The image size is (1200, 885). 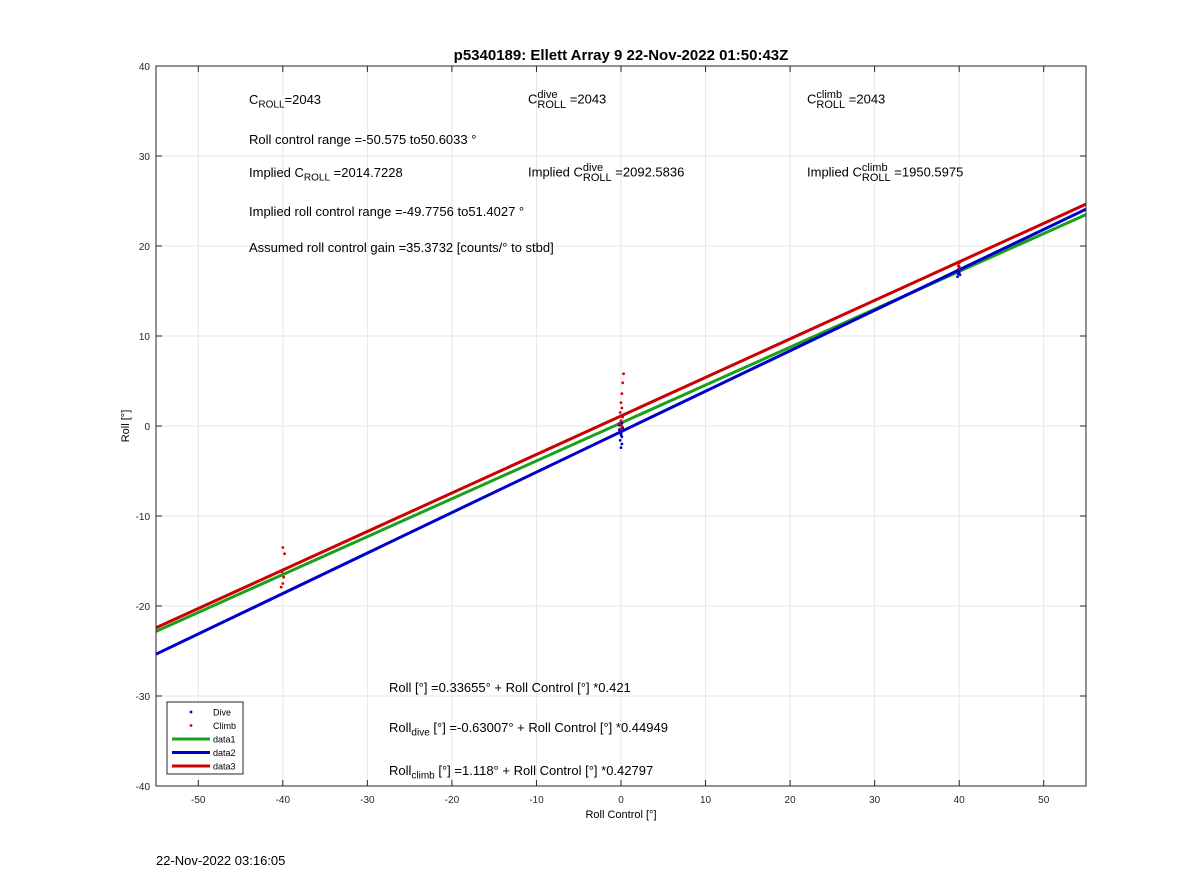 I want to click on x-tick-label: 0, so click(x=621, y=800).